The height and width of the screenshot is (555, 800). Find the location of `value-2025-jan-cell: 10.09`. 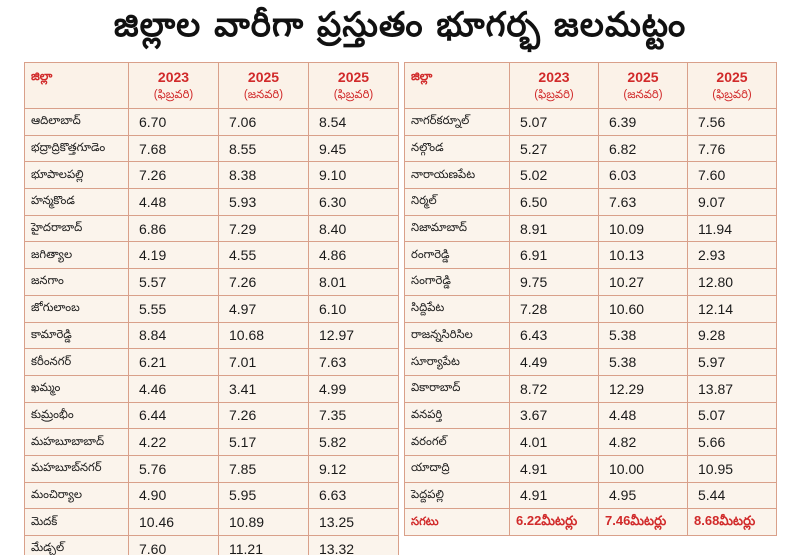

value-2025-jan-cell: 10.09 is located at coordinates (643, 228).